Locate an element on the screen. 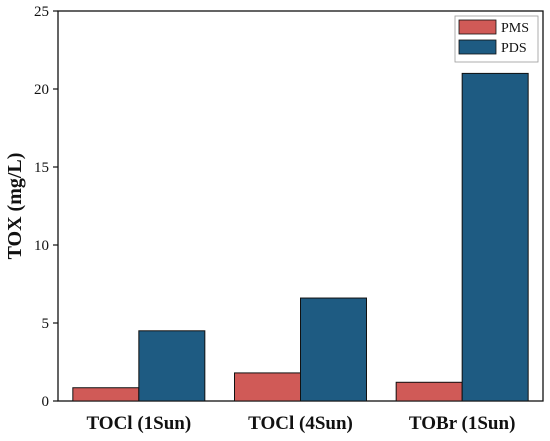  y-tick-label: 0 is located at coordinates (46, 402).